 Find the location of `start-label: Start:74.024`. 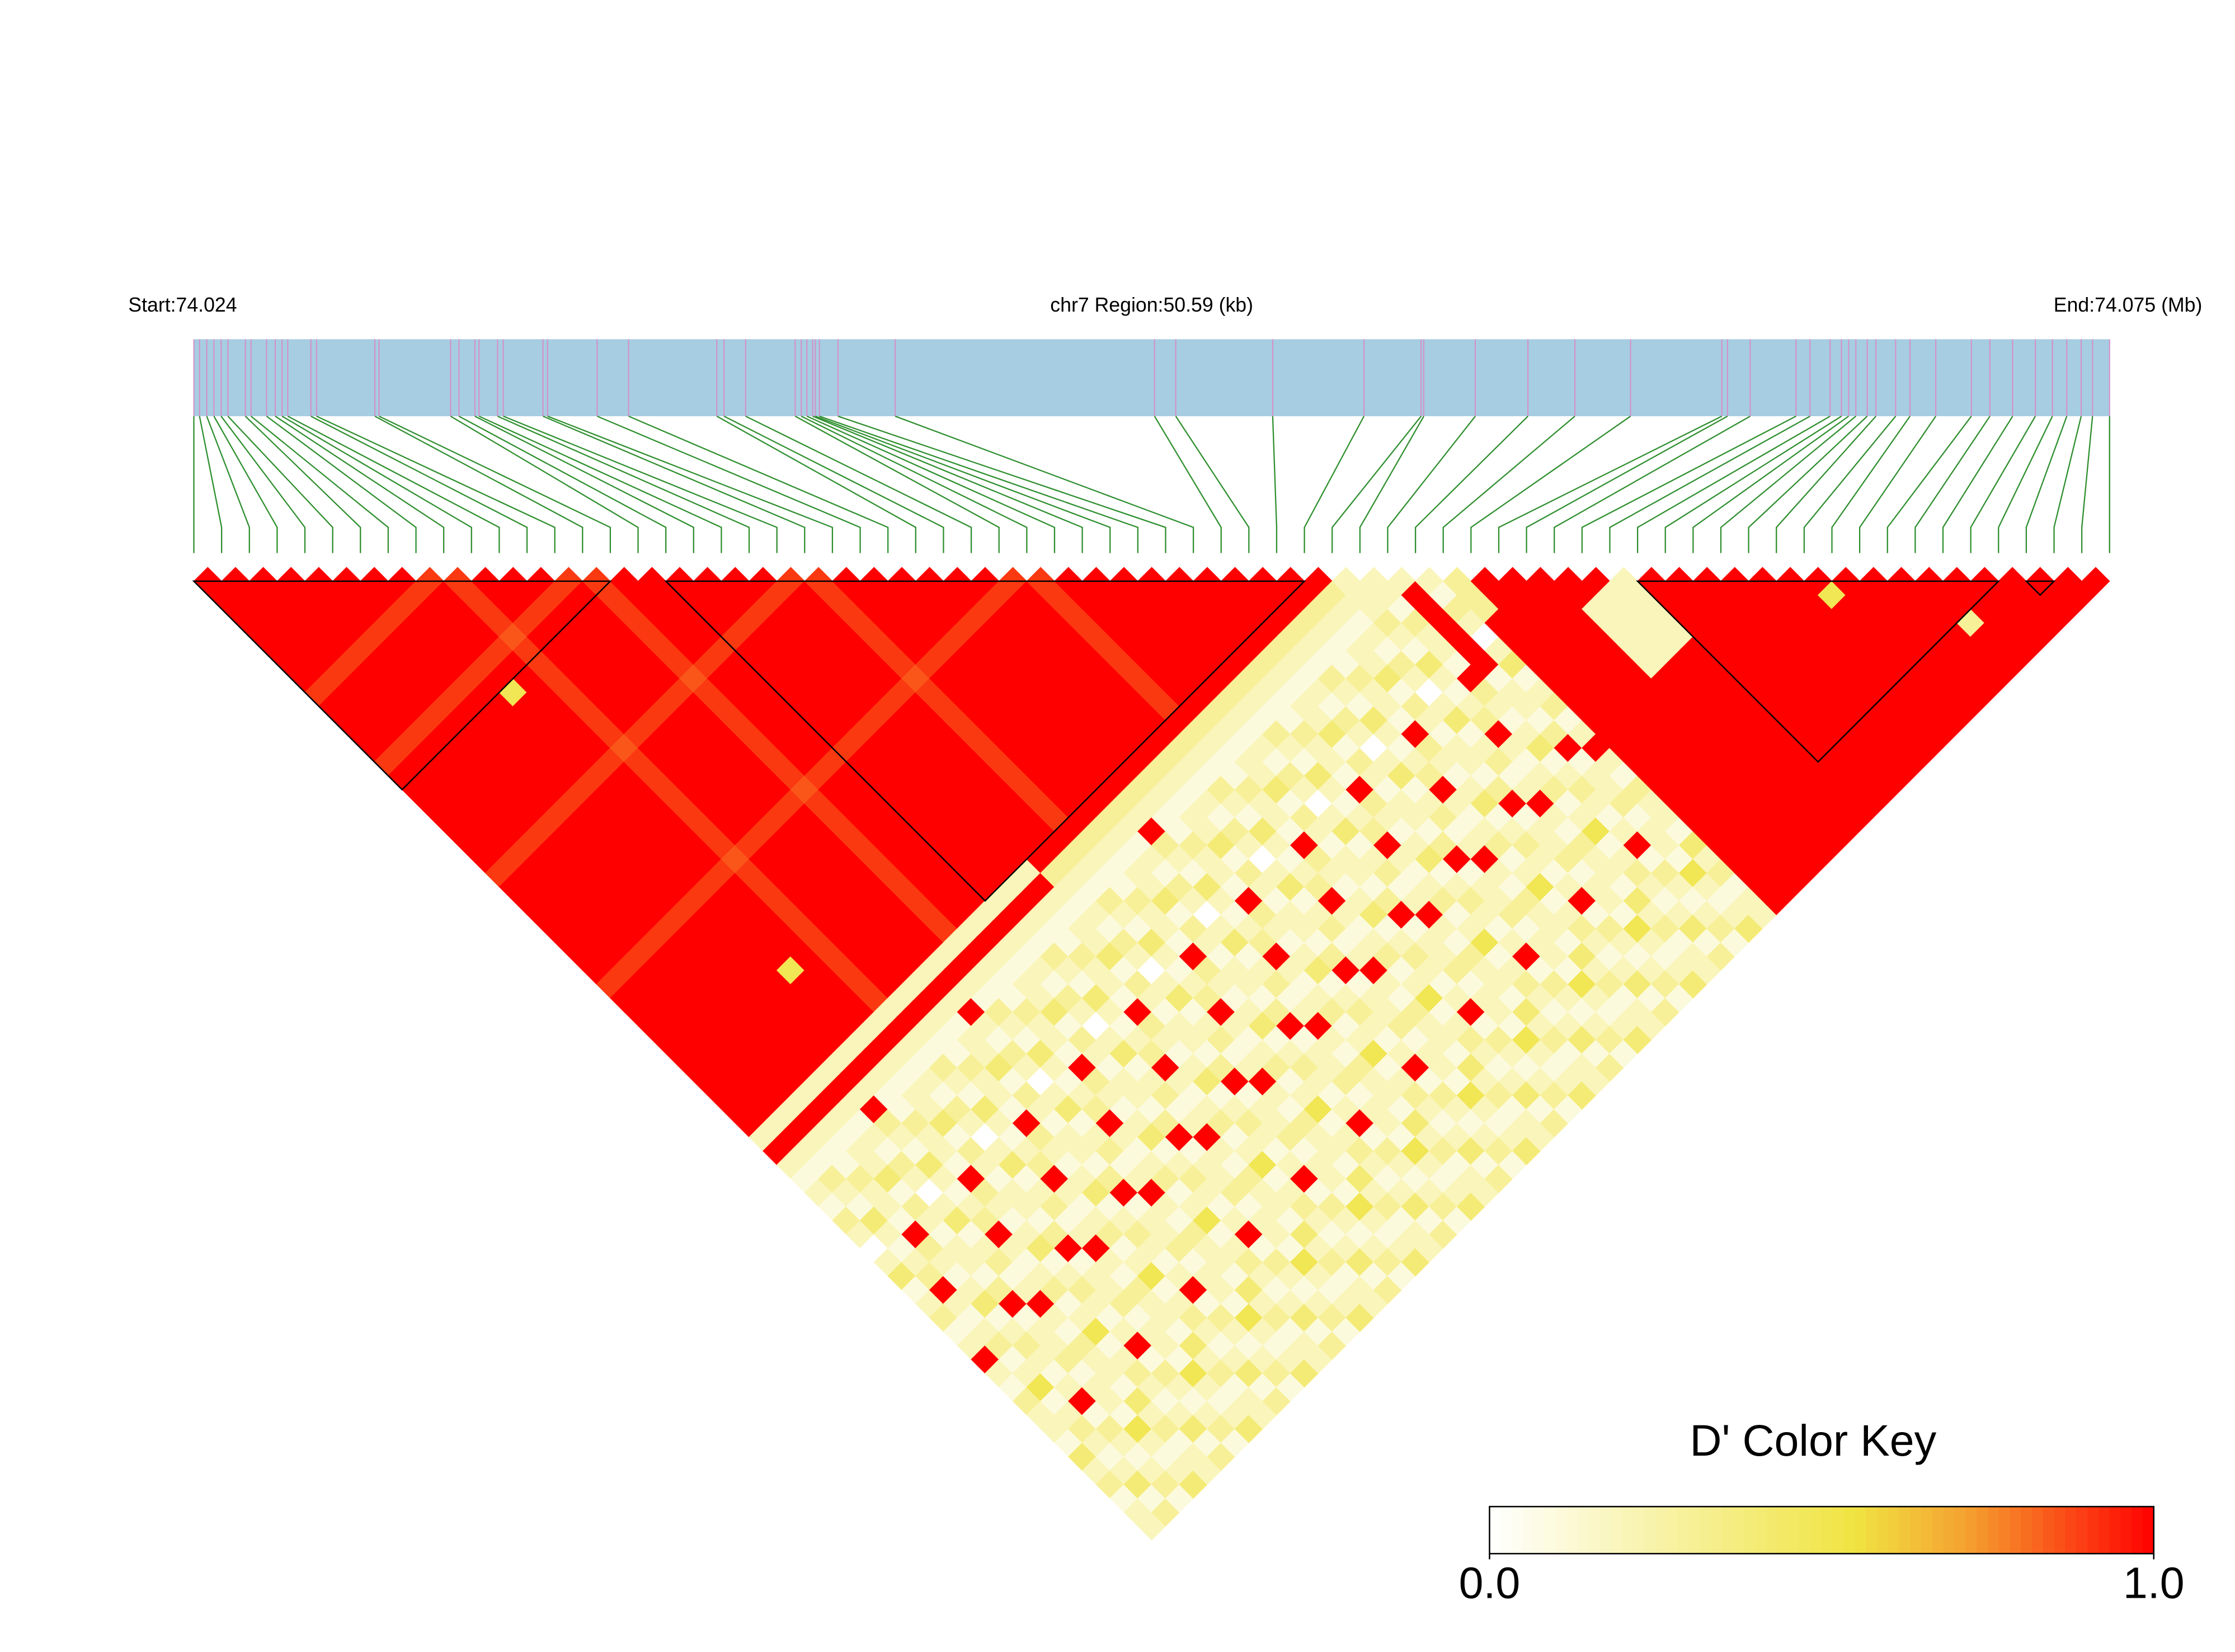

start-label: Start:74.024 is located at coordinates (182, 305).